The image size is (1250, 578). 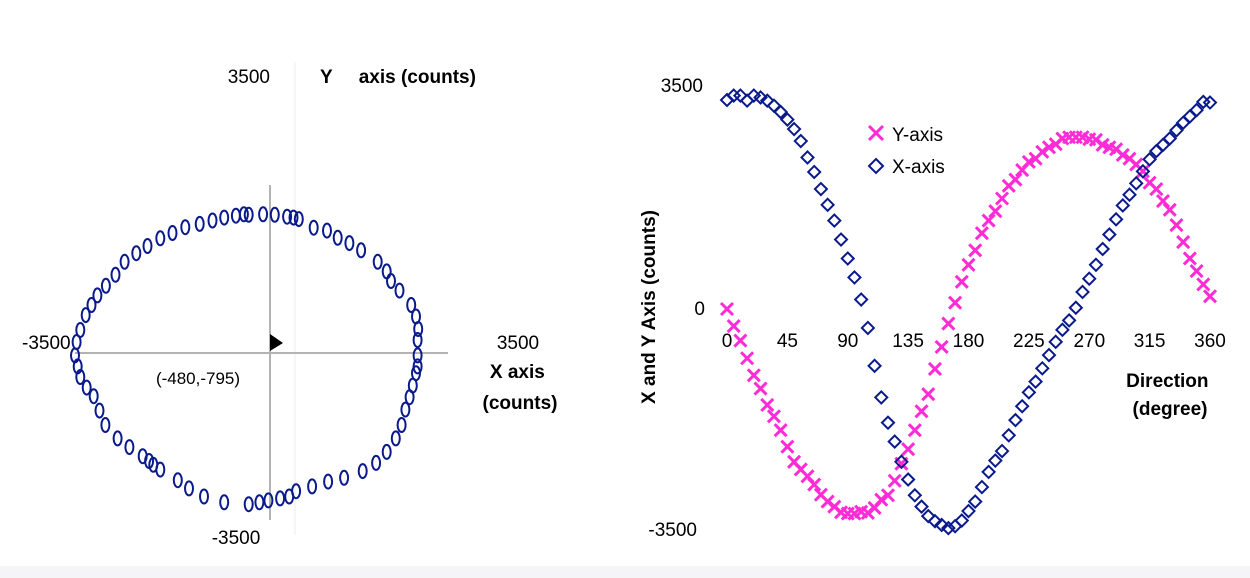 What do you see at coordinates (236, 538) in the screenshot?
I see `y-axis-bottom-tick-label: -3500` at bounding box center [236, 538].